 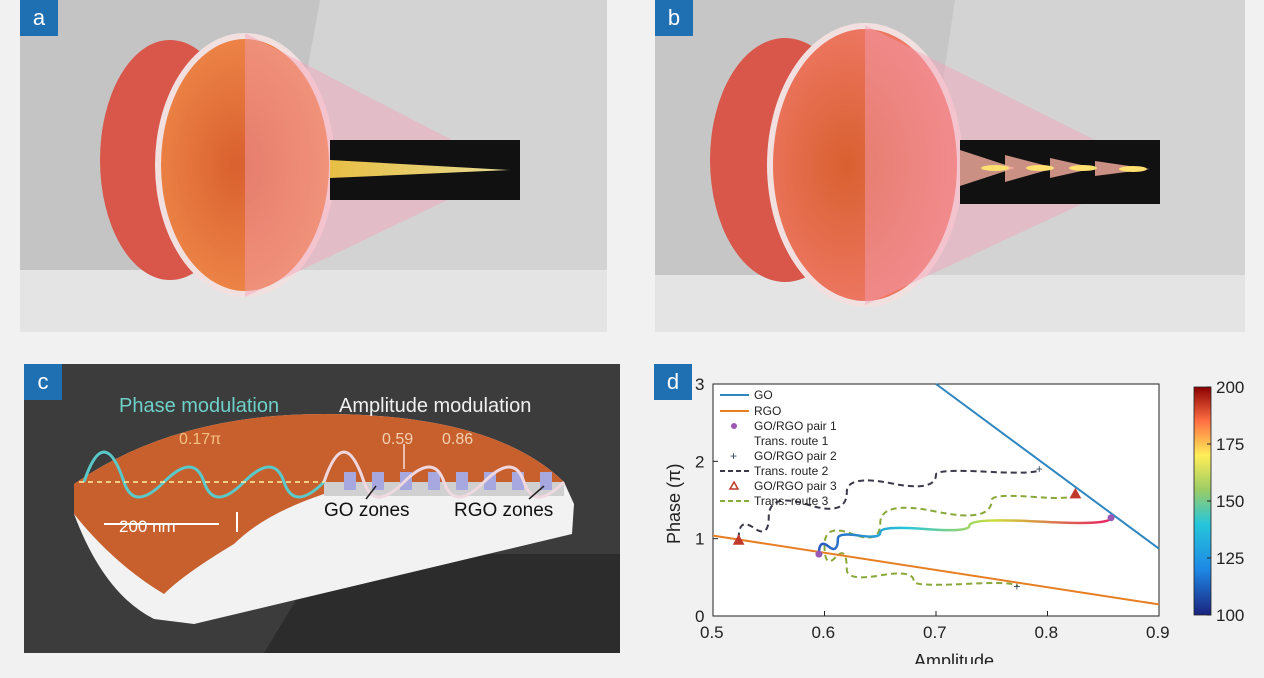 I want to click on legend-pair2: GO/RGO pair 2, so click(x=795, y=456).